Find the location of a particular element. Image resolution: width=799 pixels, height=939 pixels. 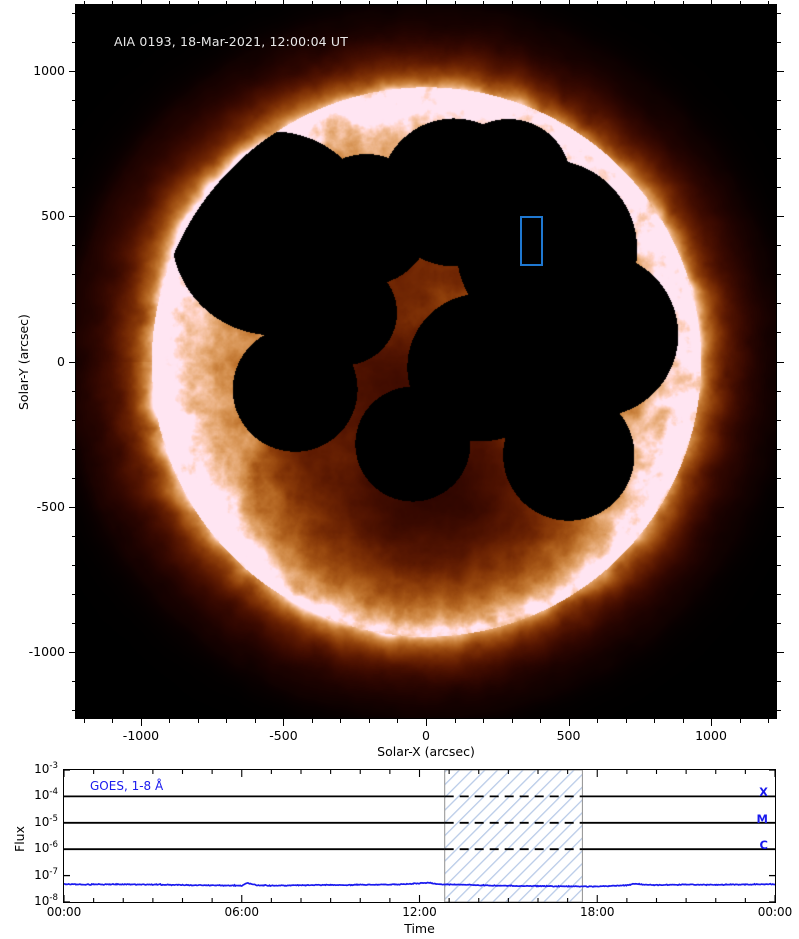

aia-image-title: AIA 0193, 18-Mar-2021, 12:00:04 UT is located at coordinates (231, 41).